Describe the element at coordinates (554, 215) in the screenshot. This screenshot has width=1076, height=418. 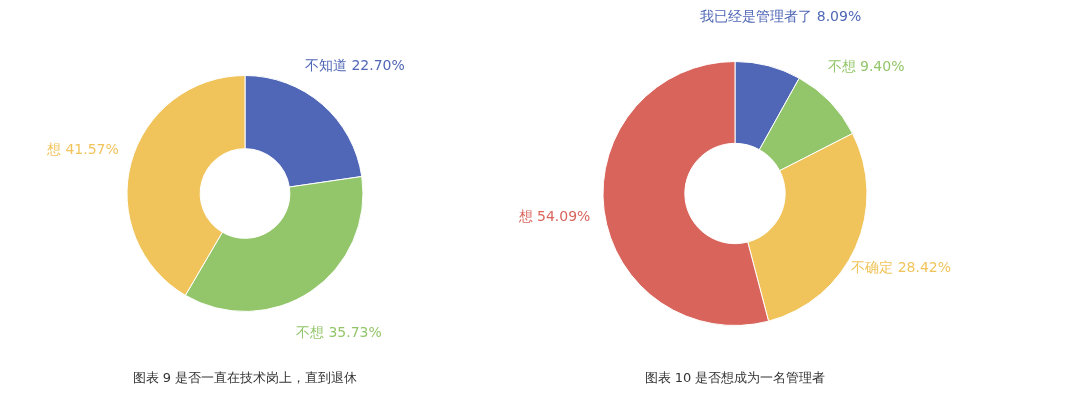
I see `slice-label: 想 54.09%` at that location.